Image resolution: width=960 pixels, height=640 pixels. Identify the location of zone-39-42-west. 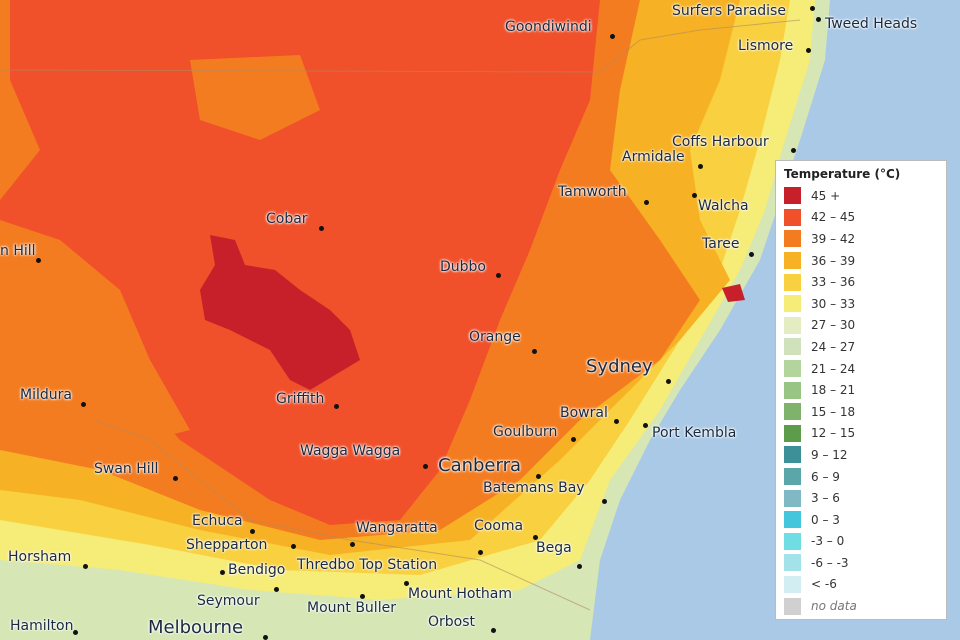
(95, 330).